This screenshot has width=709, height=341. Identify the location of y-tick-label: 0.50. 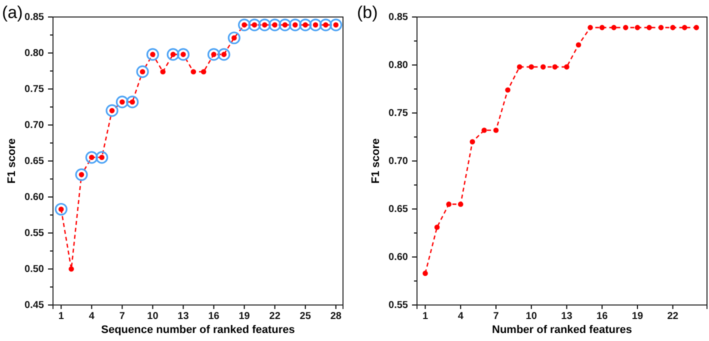
(34, 270).